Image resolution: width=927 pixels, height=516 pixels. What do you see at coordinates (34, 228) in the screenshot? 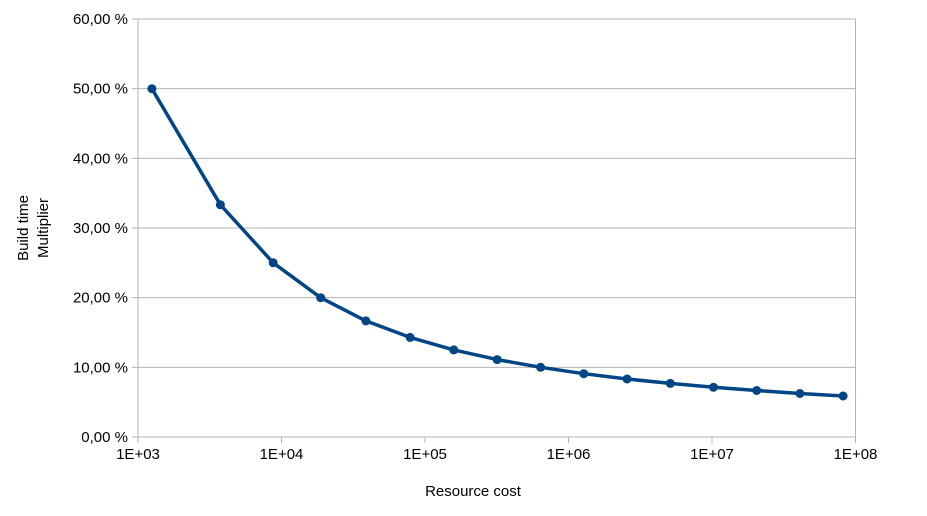
I see `y-axis-title: Build time Multiplier` at bounding box center [34, 228].